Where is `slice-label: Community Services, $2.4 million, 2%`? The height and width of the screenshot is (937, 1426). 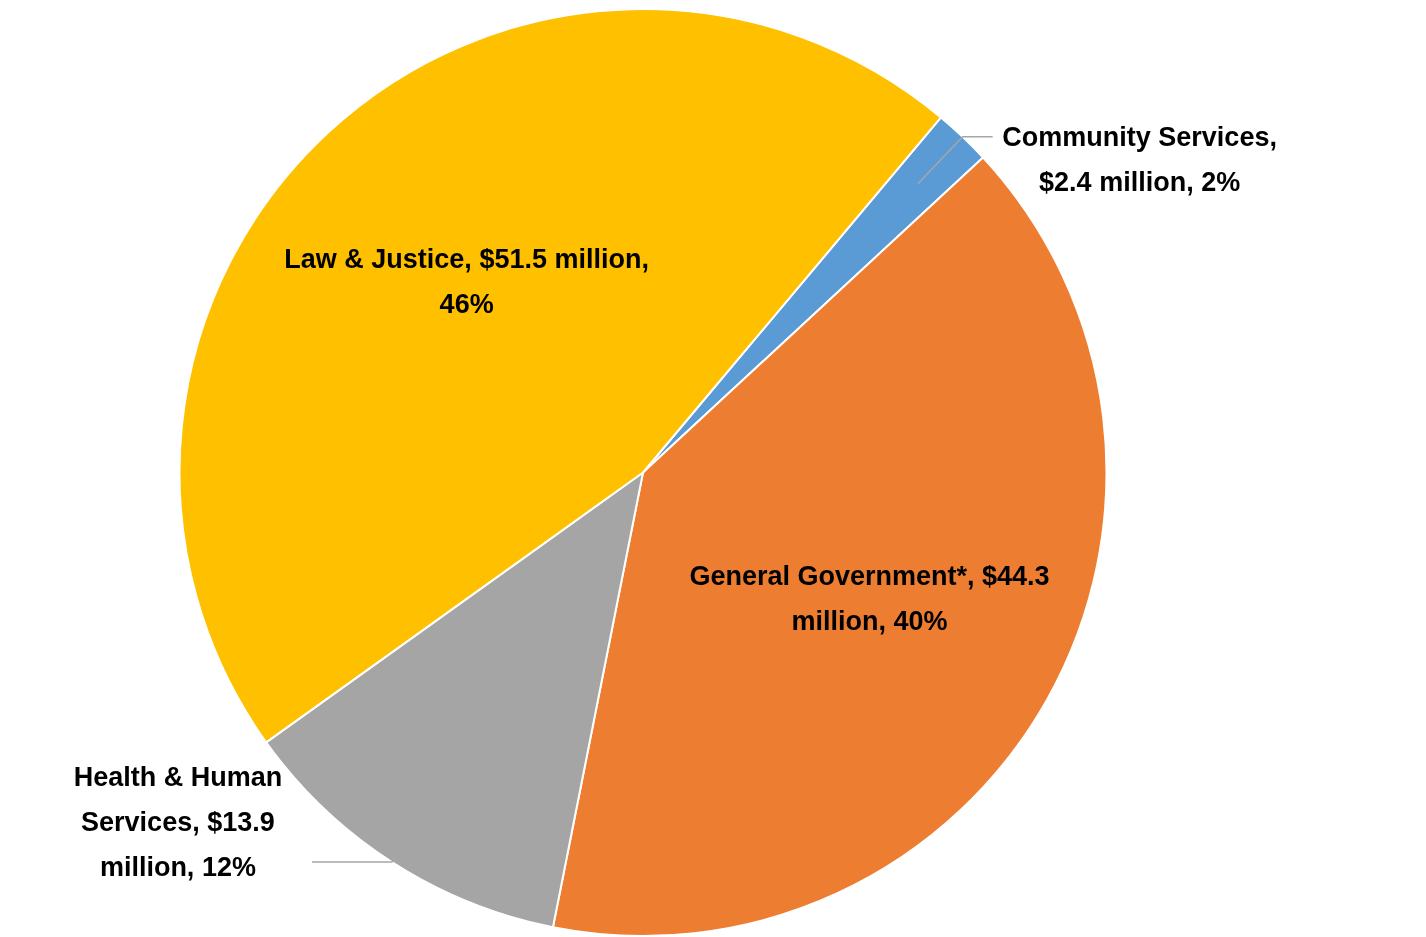
slice-label: Community Services, $2.4 million, 2% is located at coordinates (1139, 159).